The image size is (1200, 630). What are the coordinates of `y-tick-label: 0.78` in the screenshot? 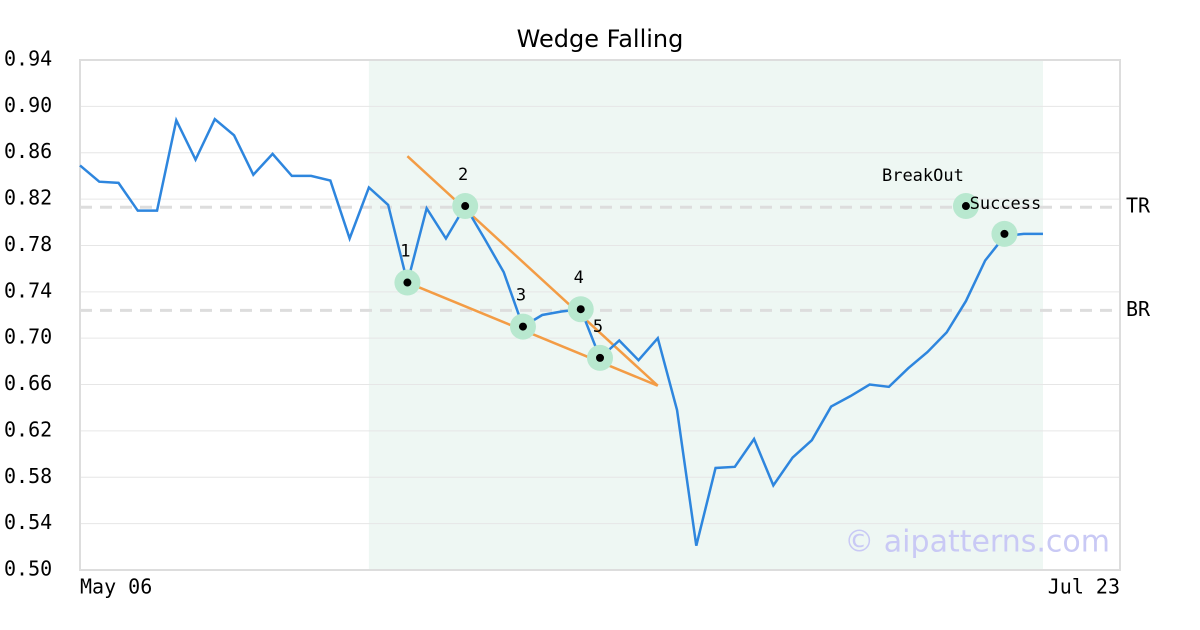 It's located at (28, 244).